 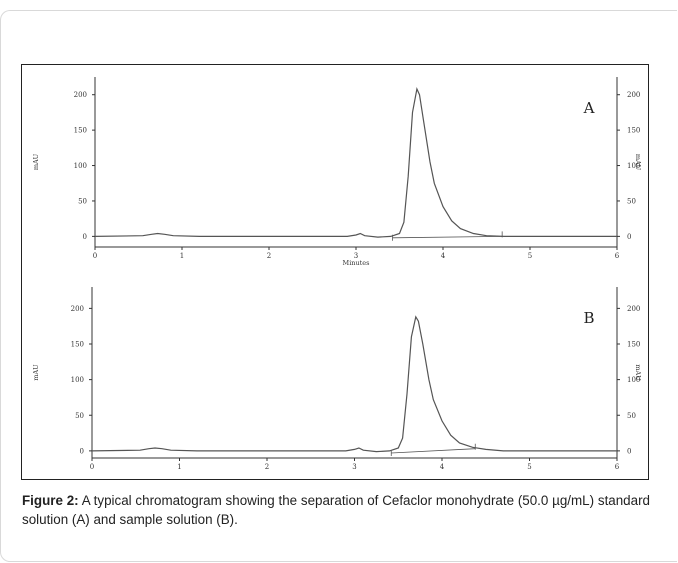 What do you see at coordinates (589, 108) in the screenshot?
I see `panel-label: A` at bounding box center [589, 108].